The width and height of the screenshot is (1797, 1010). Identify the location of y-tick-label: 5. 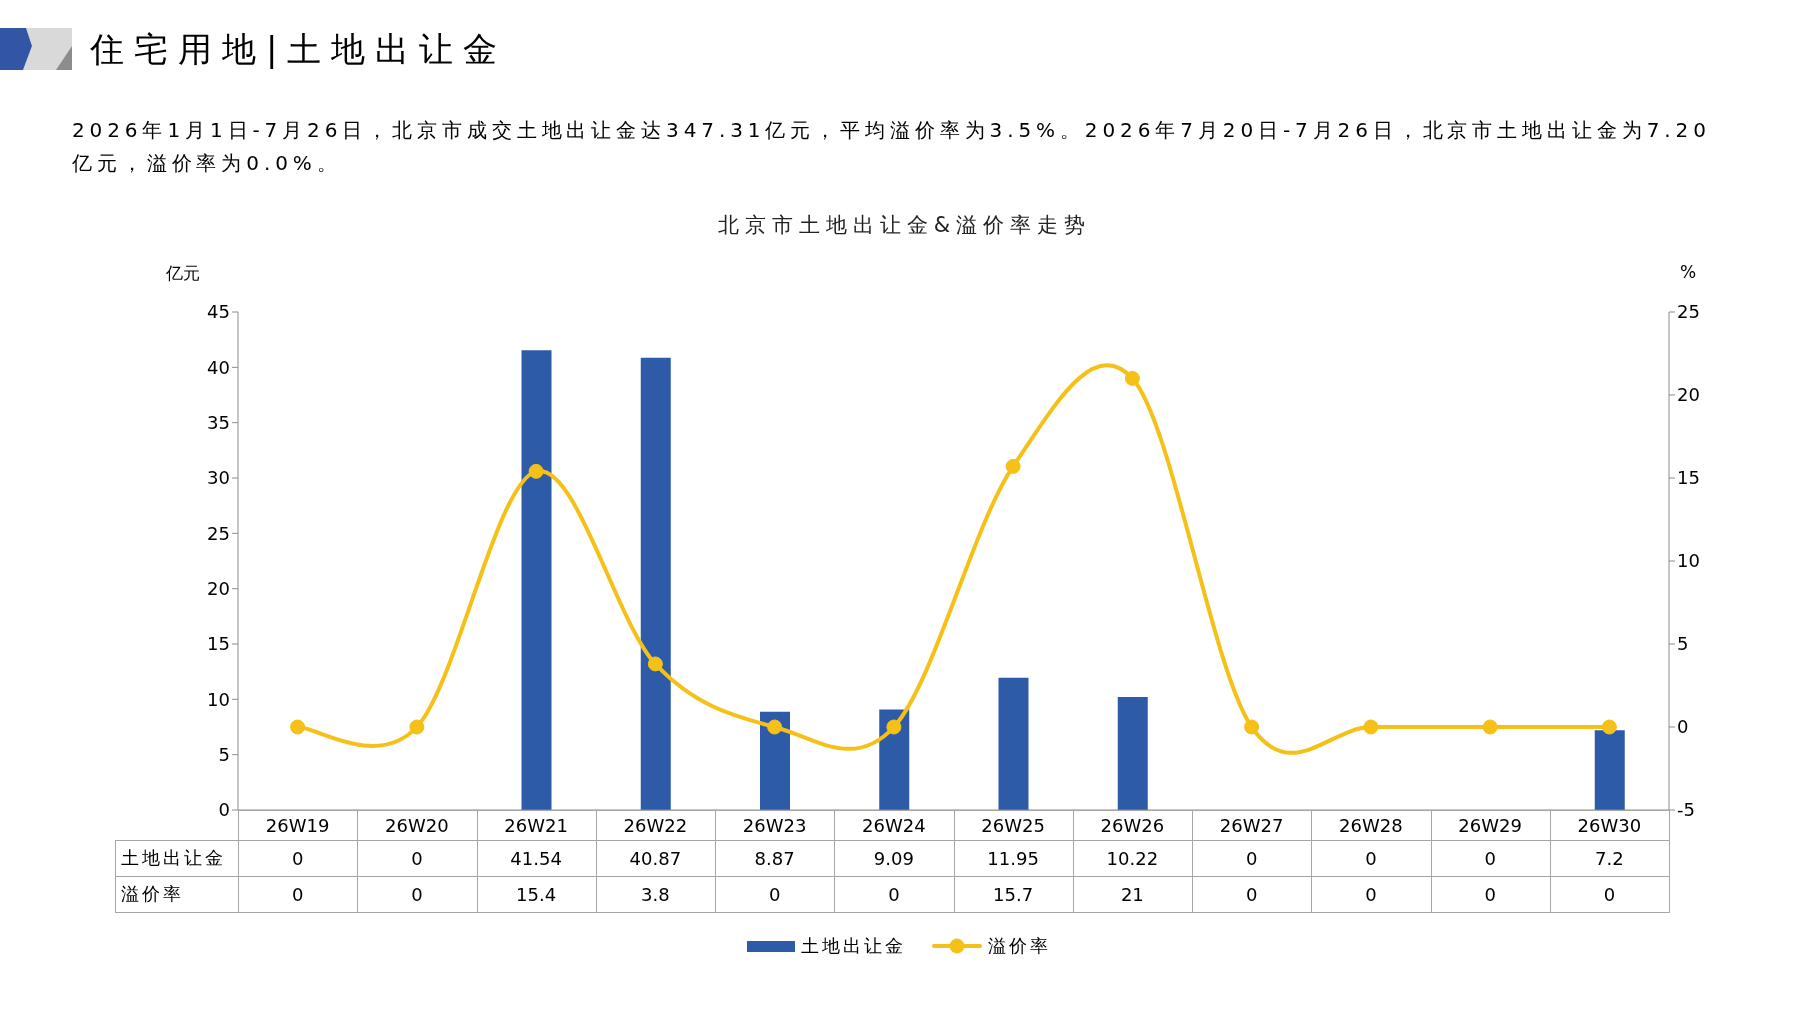
(224, 755).